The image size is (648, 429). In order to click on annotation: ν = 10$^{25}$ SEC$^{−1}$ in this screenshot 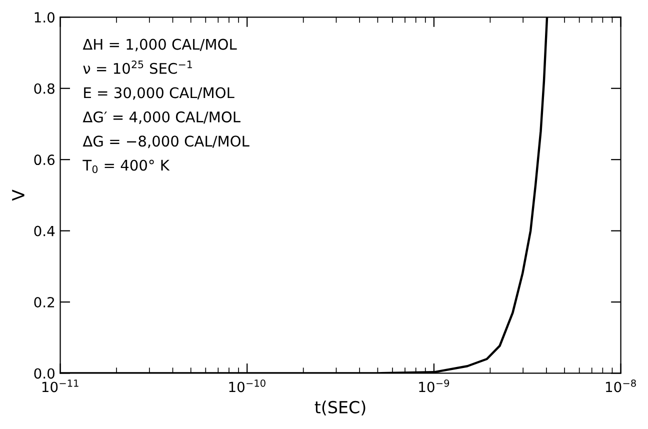, I will do `click(137, 67)`.